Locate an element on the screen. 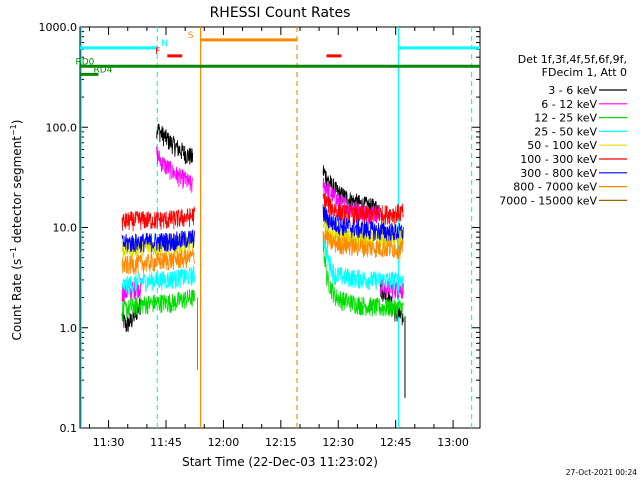  footer-date: 27-Oct-2021 00:24 is located at coordinates (601, 472).